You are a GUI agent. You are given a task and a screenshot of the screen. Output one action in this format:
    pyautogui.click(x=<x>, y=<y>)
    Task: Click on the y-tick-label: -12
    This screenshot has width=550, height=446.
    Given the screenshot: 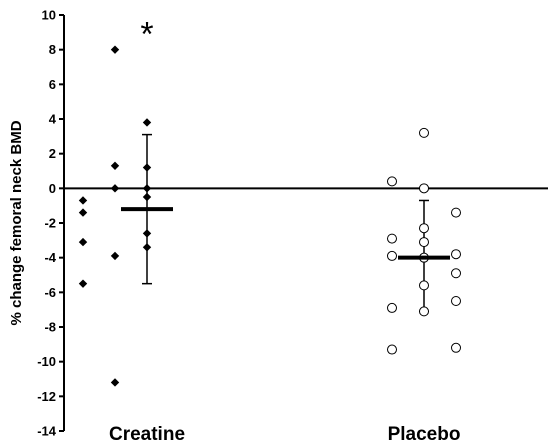 What is the action you would take?
    pyautogui.click(x=46, y=396)
    